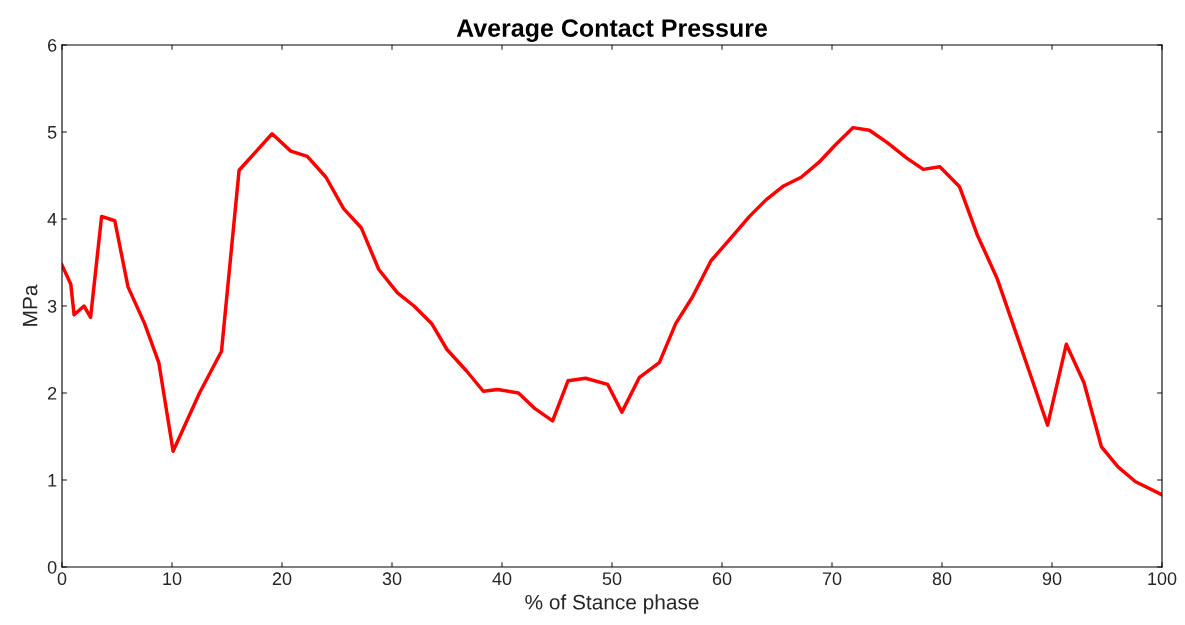 This screenshot has height=625, width=1185. What do you see at coordinates (30, 305) in the screenshot?
I see `y-axis-title: MPa` at bounding box center [30, 305].